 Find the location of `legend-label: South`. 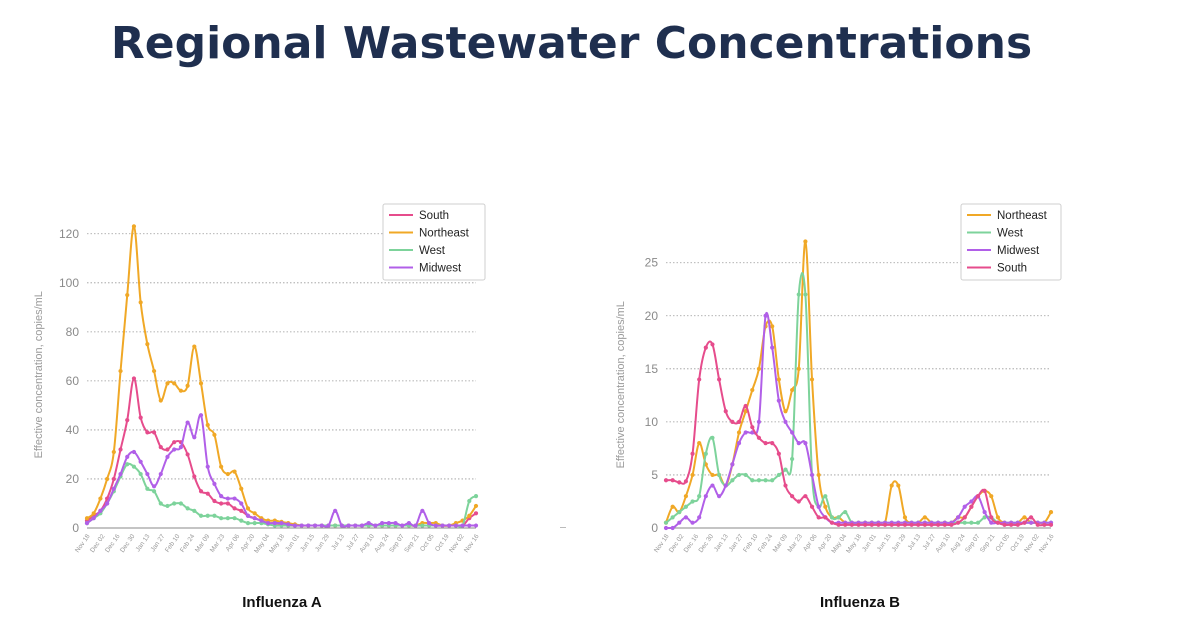

legend-label: South is located at coordinates (434, 216).